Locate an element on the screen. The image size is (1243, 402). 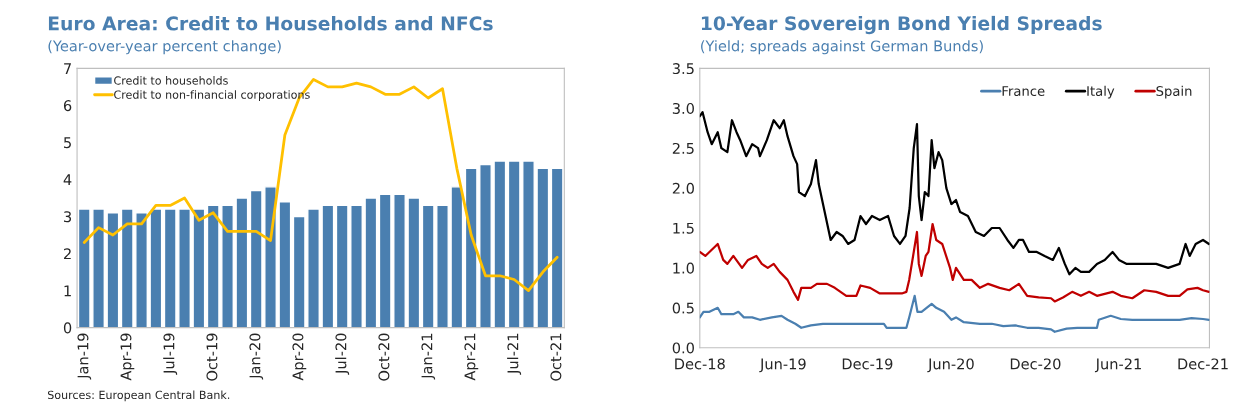
x-tick-label: Dec-20 is located at coordinates (1035, 364).